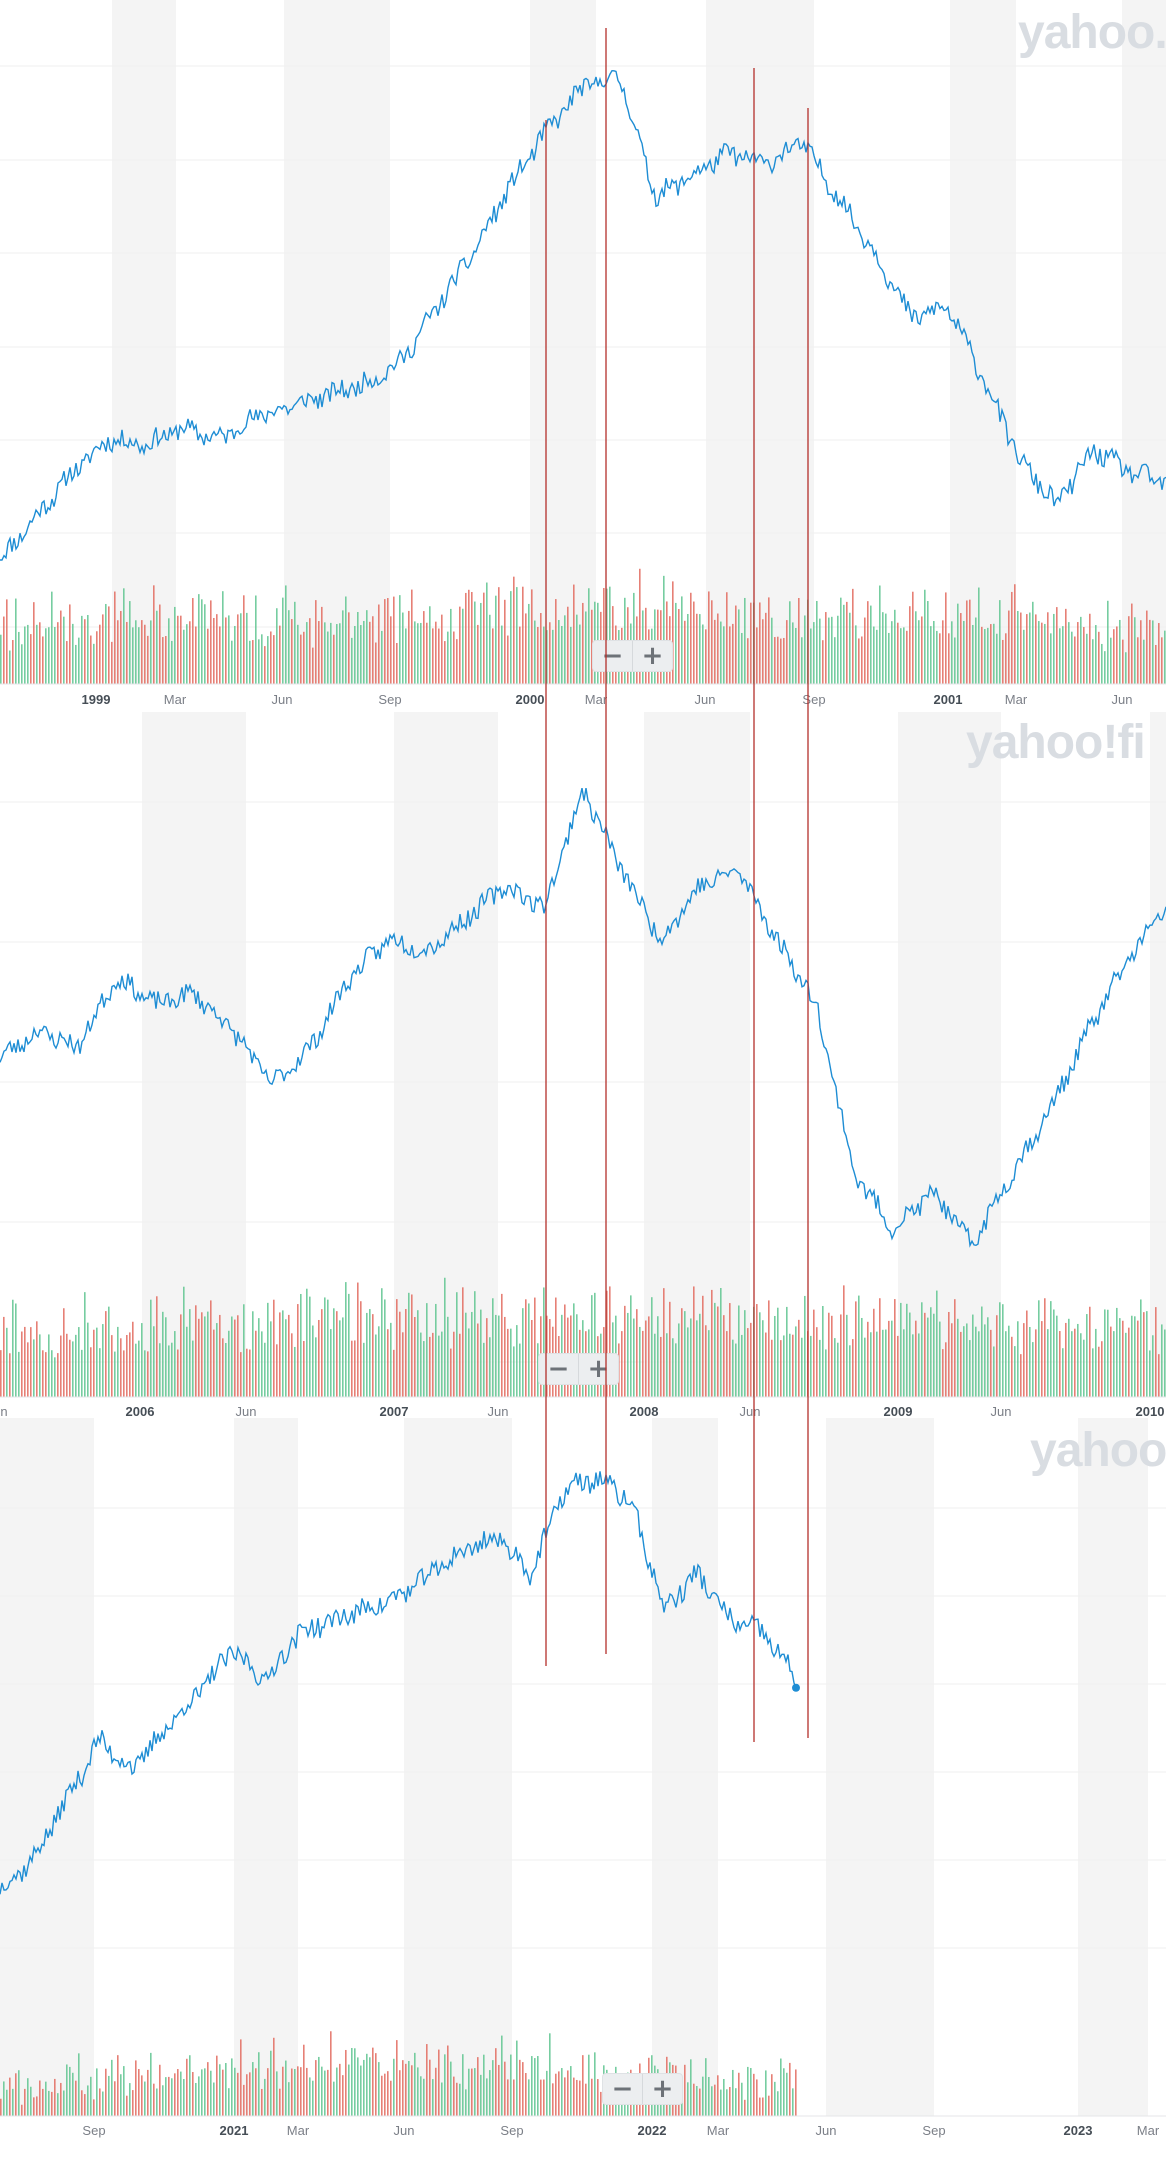 The height and width of the screenshot is (2170, 1166). I want to click on x-tick-label: Jun, so click(498, 1411).